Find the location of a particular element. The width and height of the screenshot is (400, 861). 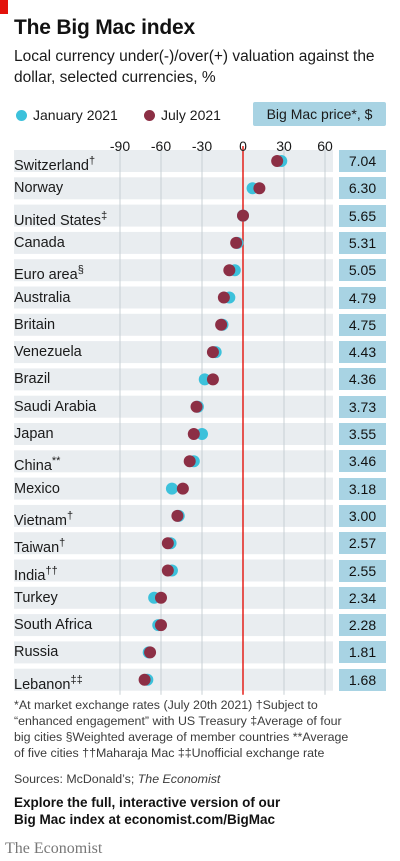

sources-economist: The Economist is located at coordinates (179, 779).